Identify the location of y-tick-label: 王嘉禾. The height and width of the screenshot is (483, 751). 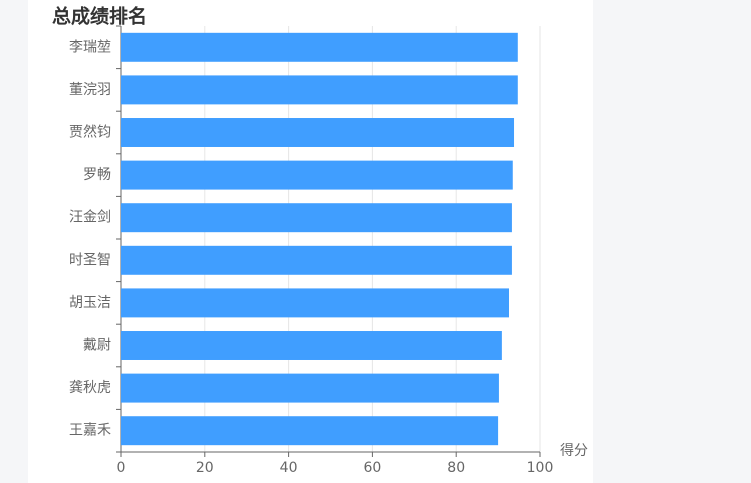
(90, 431).